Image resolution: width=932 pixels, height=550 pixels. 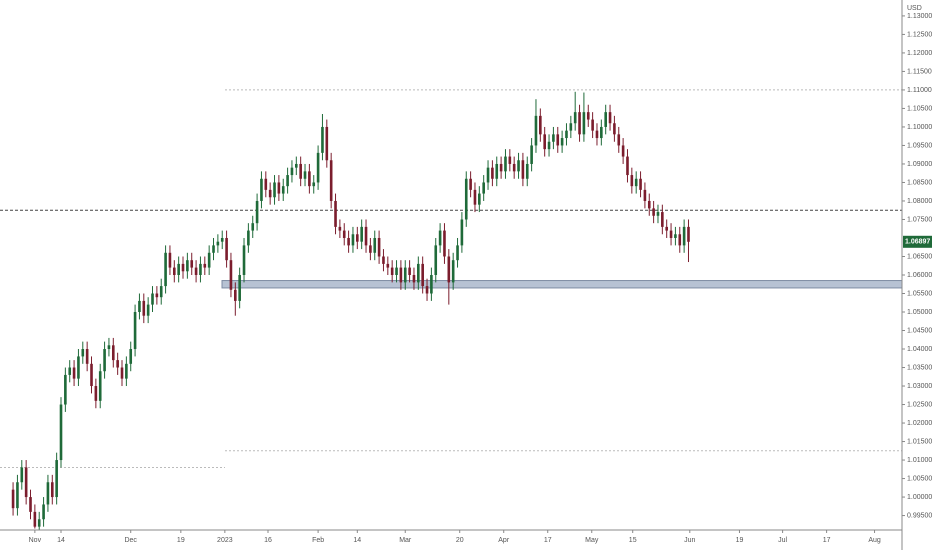 I want to click on x-tick-label: Feb, so click(x=318, y=540).